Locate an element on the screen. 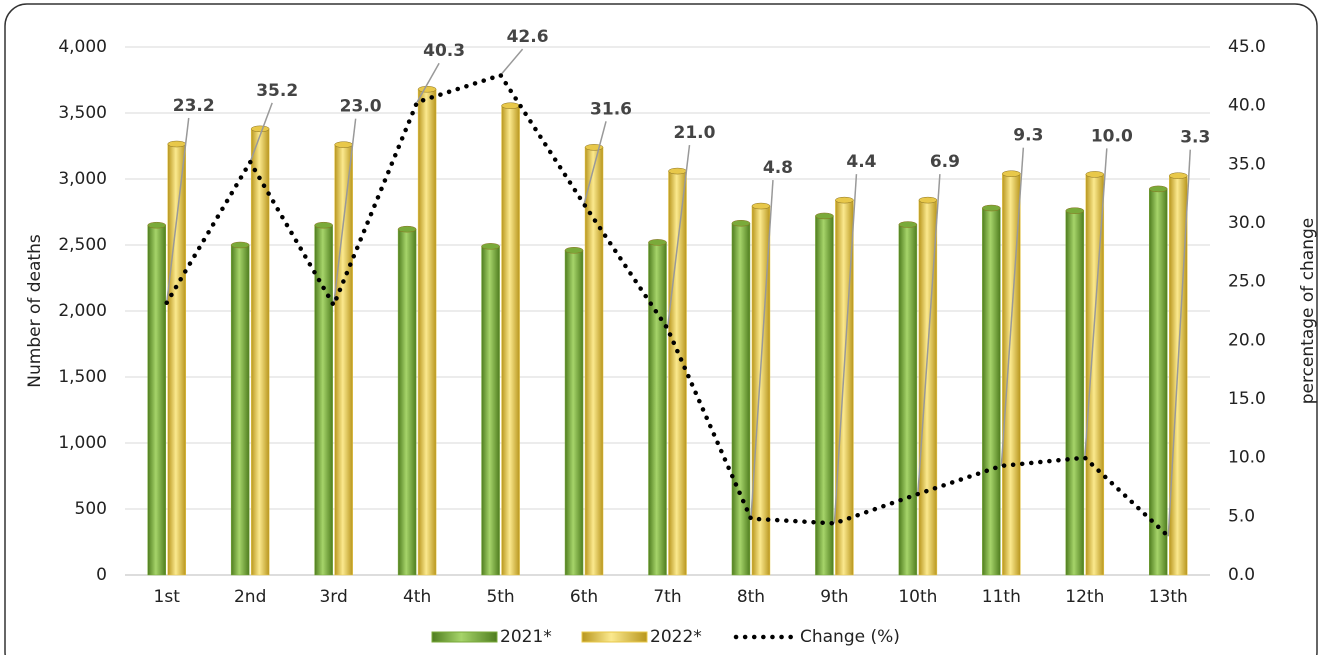 The image size is (1320, 655). data-label: 3.3 is located at coordinates (1195, 138).